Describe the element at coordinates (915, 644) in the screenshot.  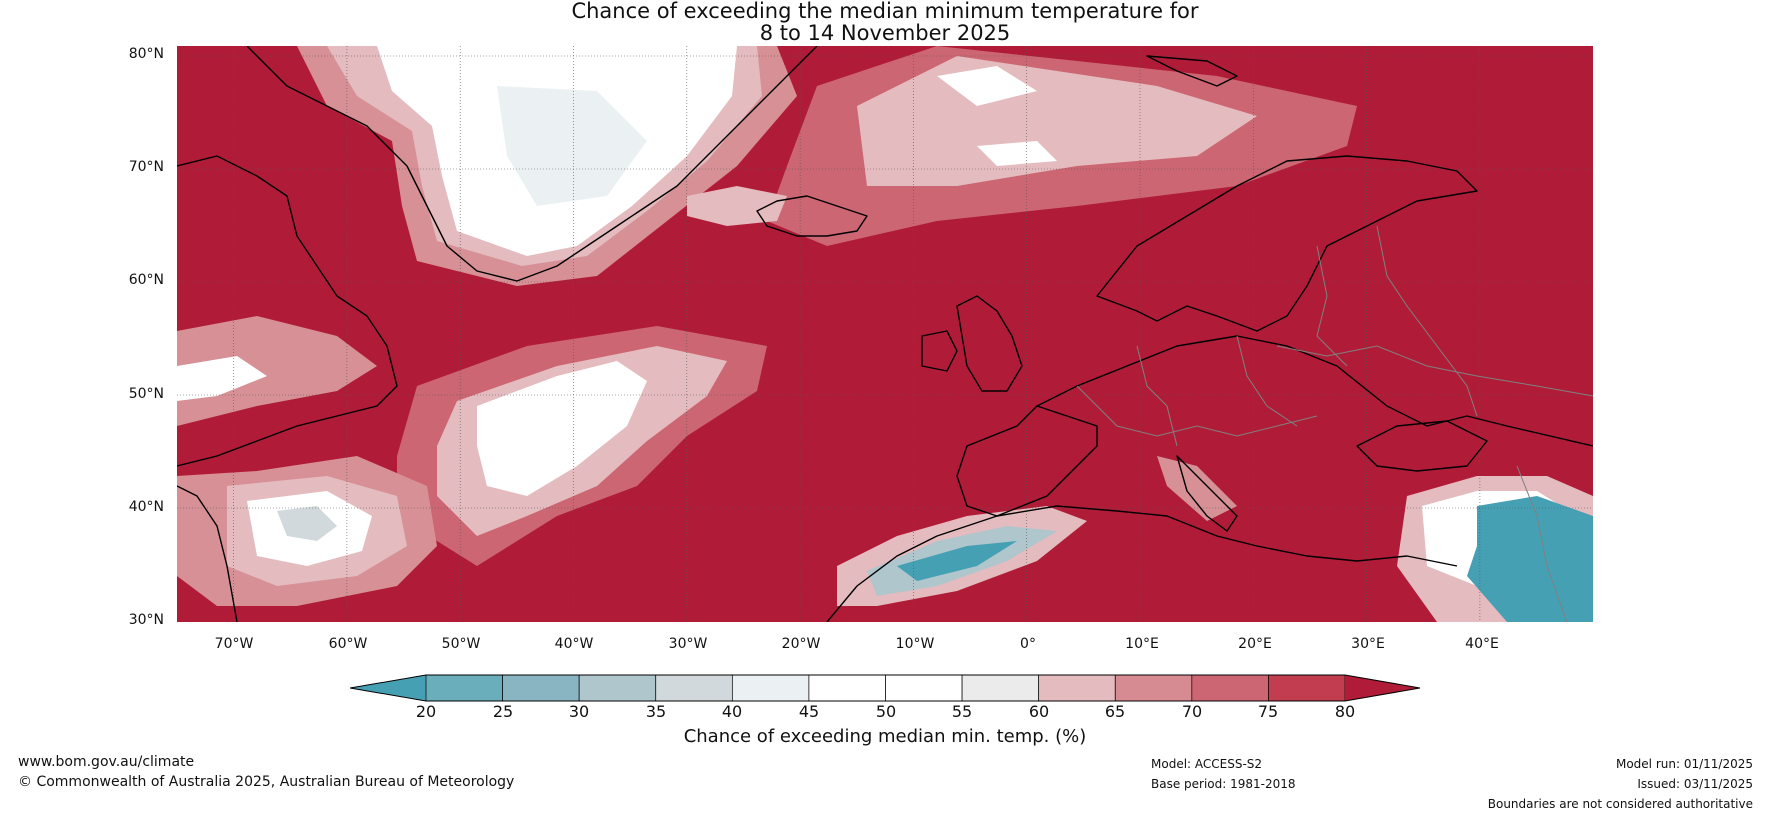
I see `lon-label-10w: 10°W` at that location.